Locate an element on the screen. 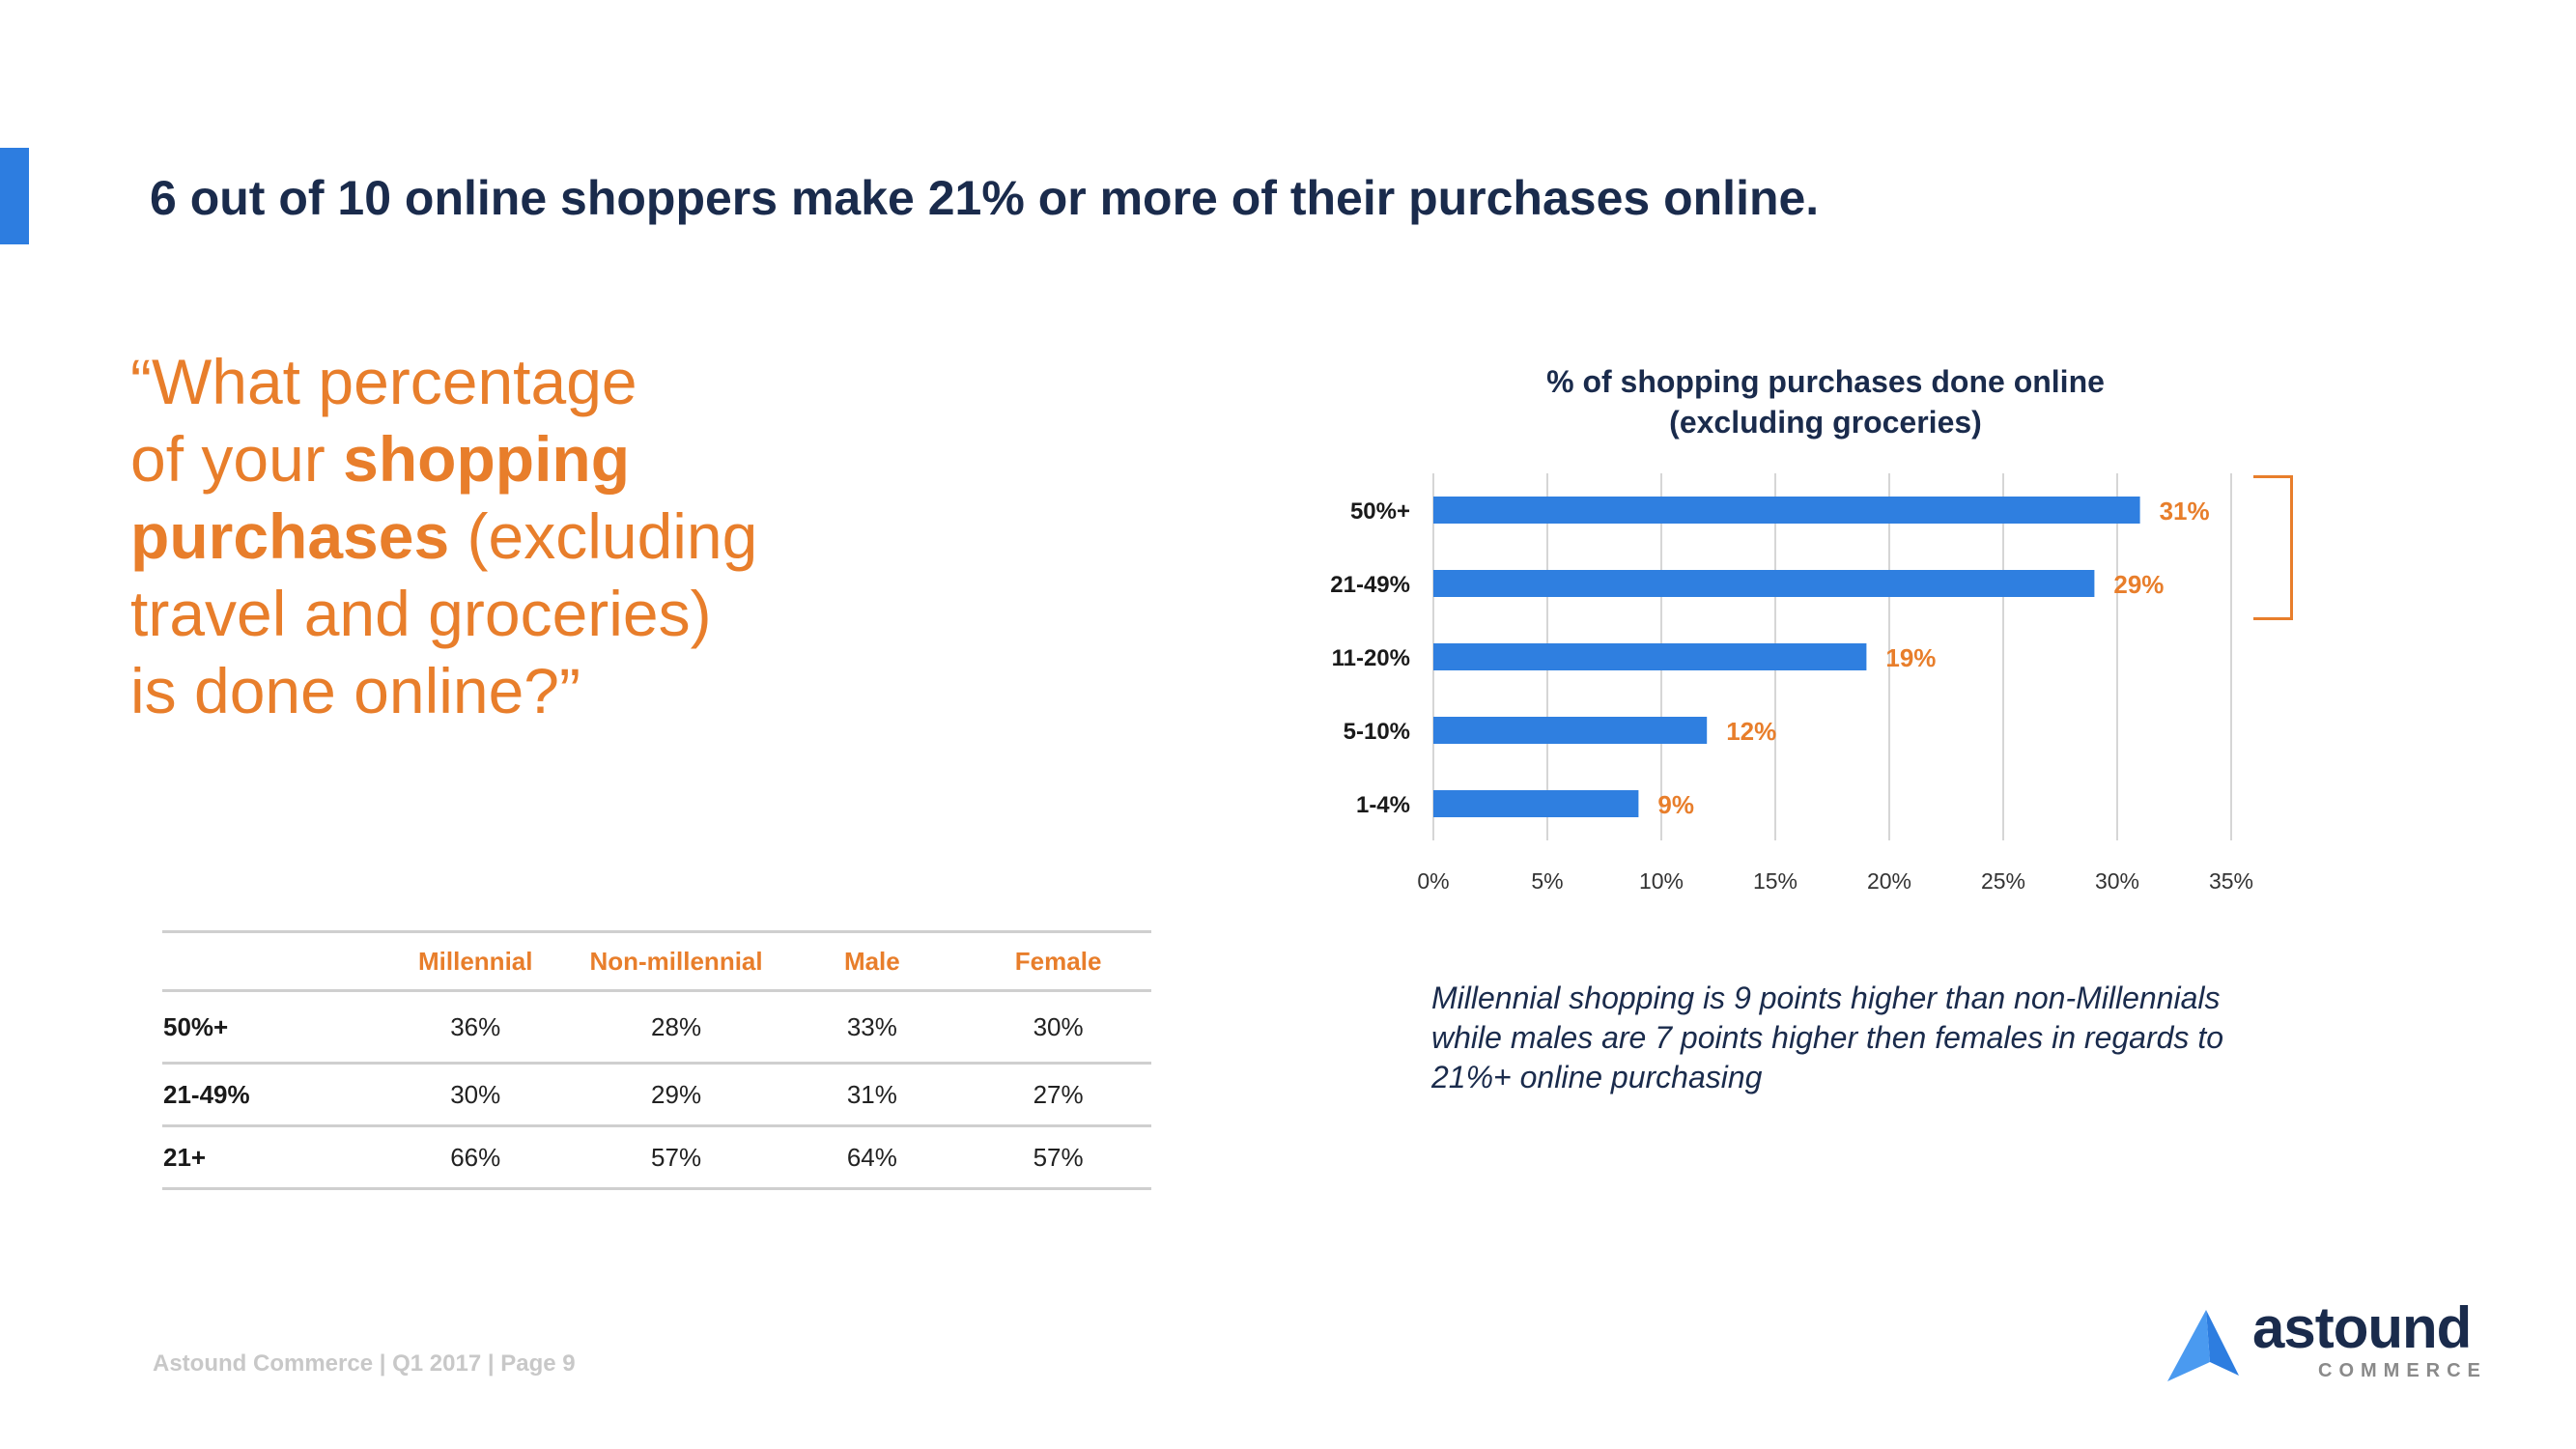 Image resolution: width=2576 pixels, height=1449 pixels. question-text: (excluding is located at coordinates (603, 536).